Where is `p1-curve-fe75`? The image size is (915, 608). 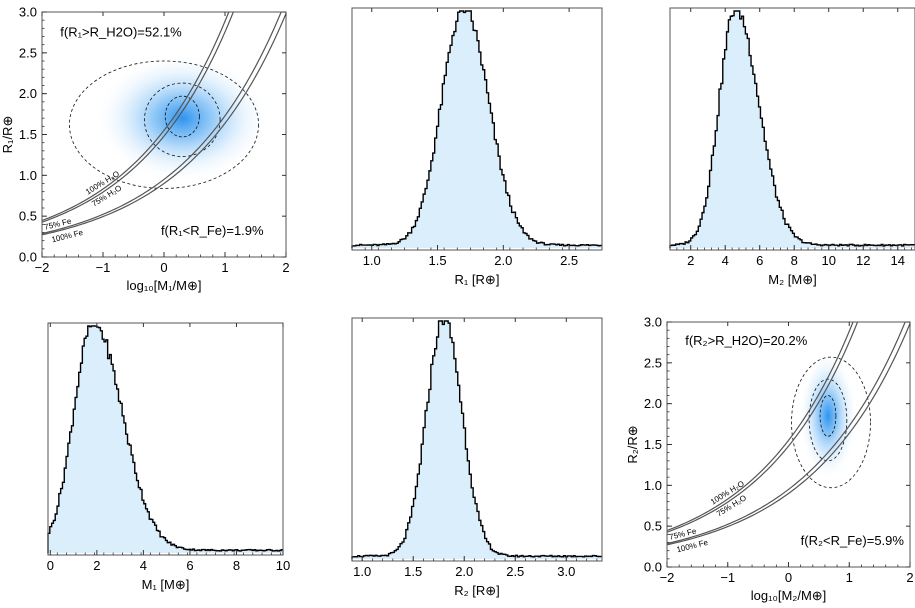 p1-curve-fe75 is located at coordinates (162, 123).